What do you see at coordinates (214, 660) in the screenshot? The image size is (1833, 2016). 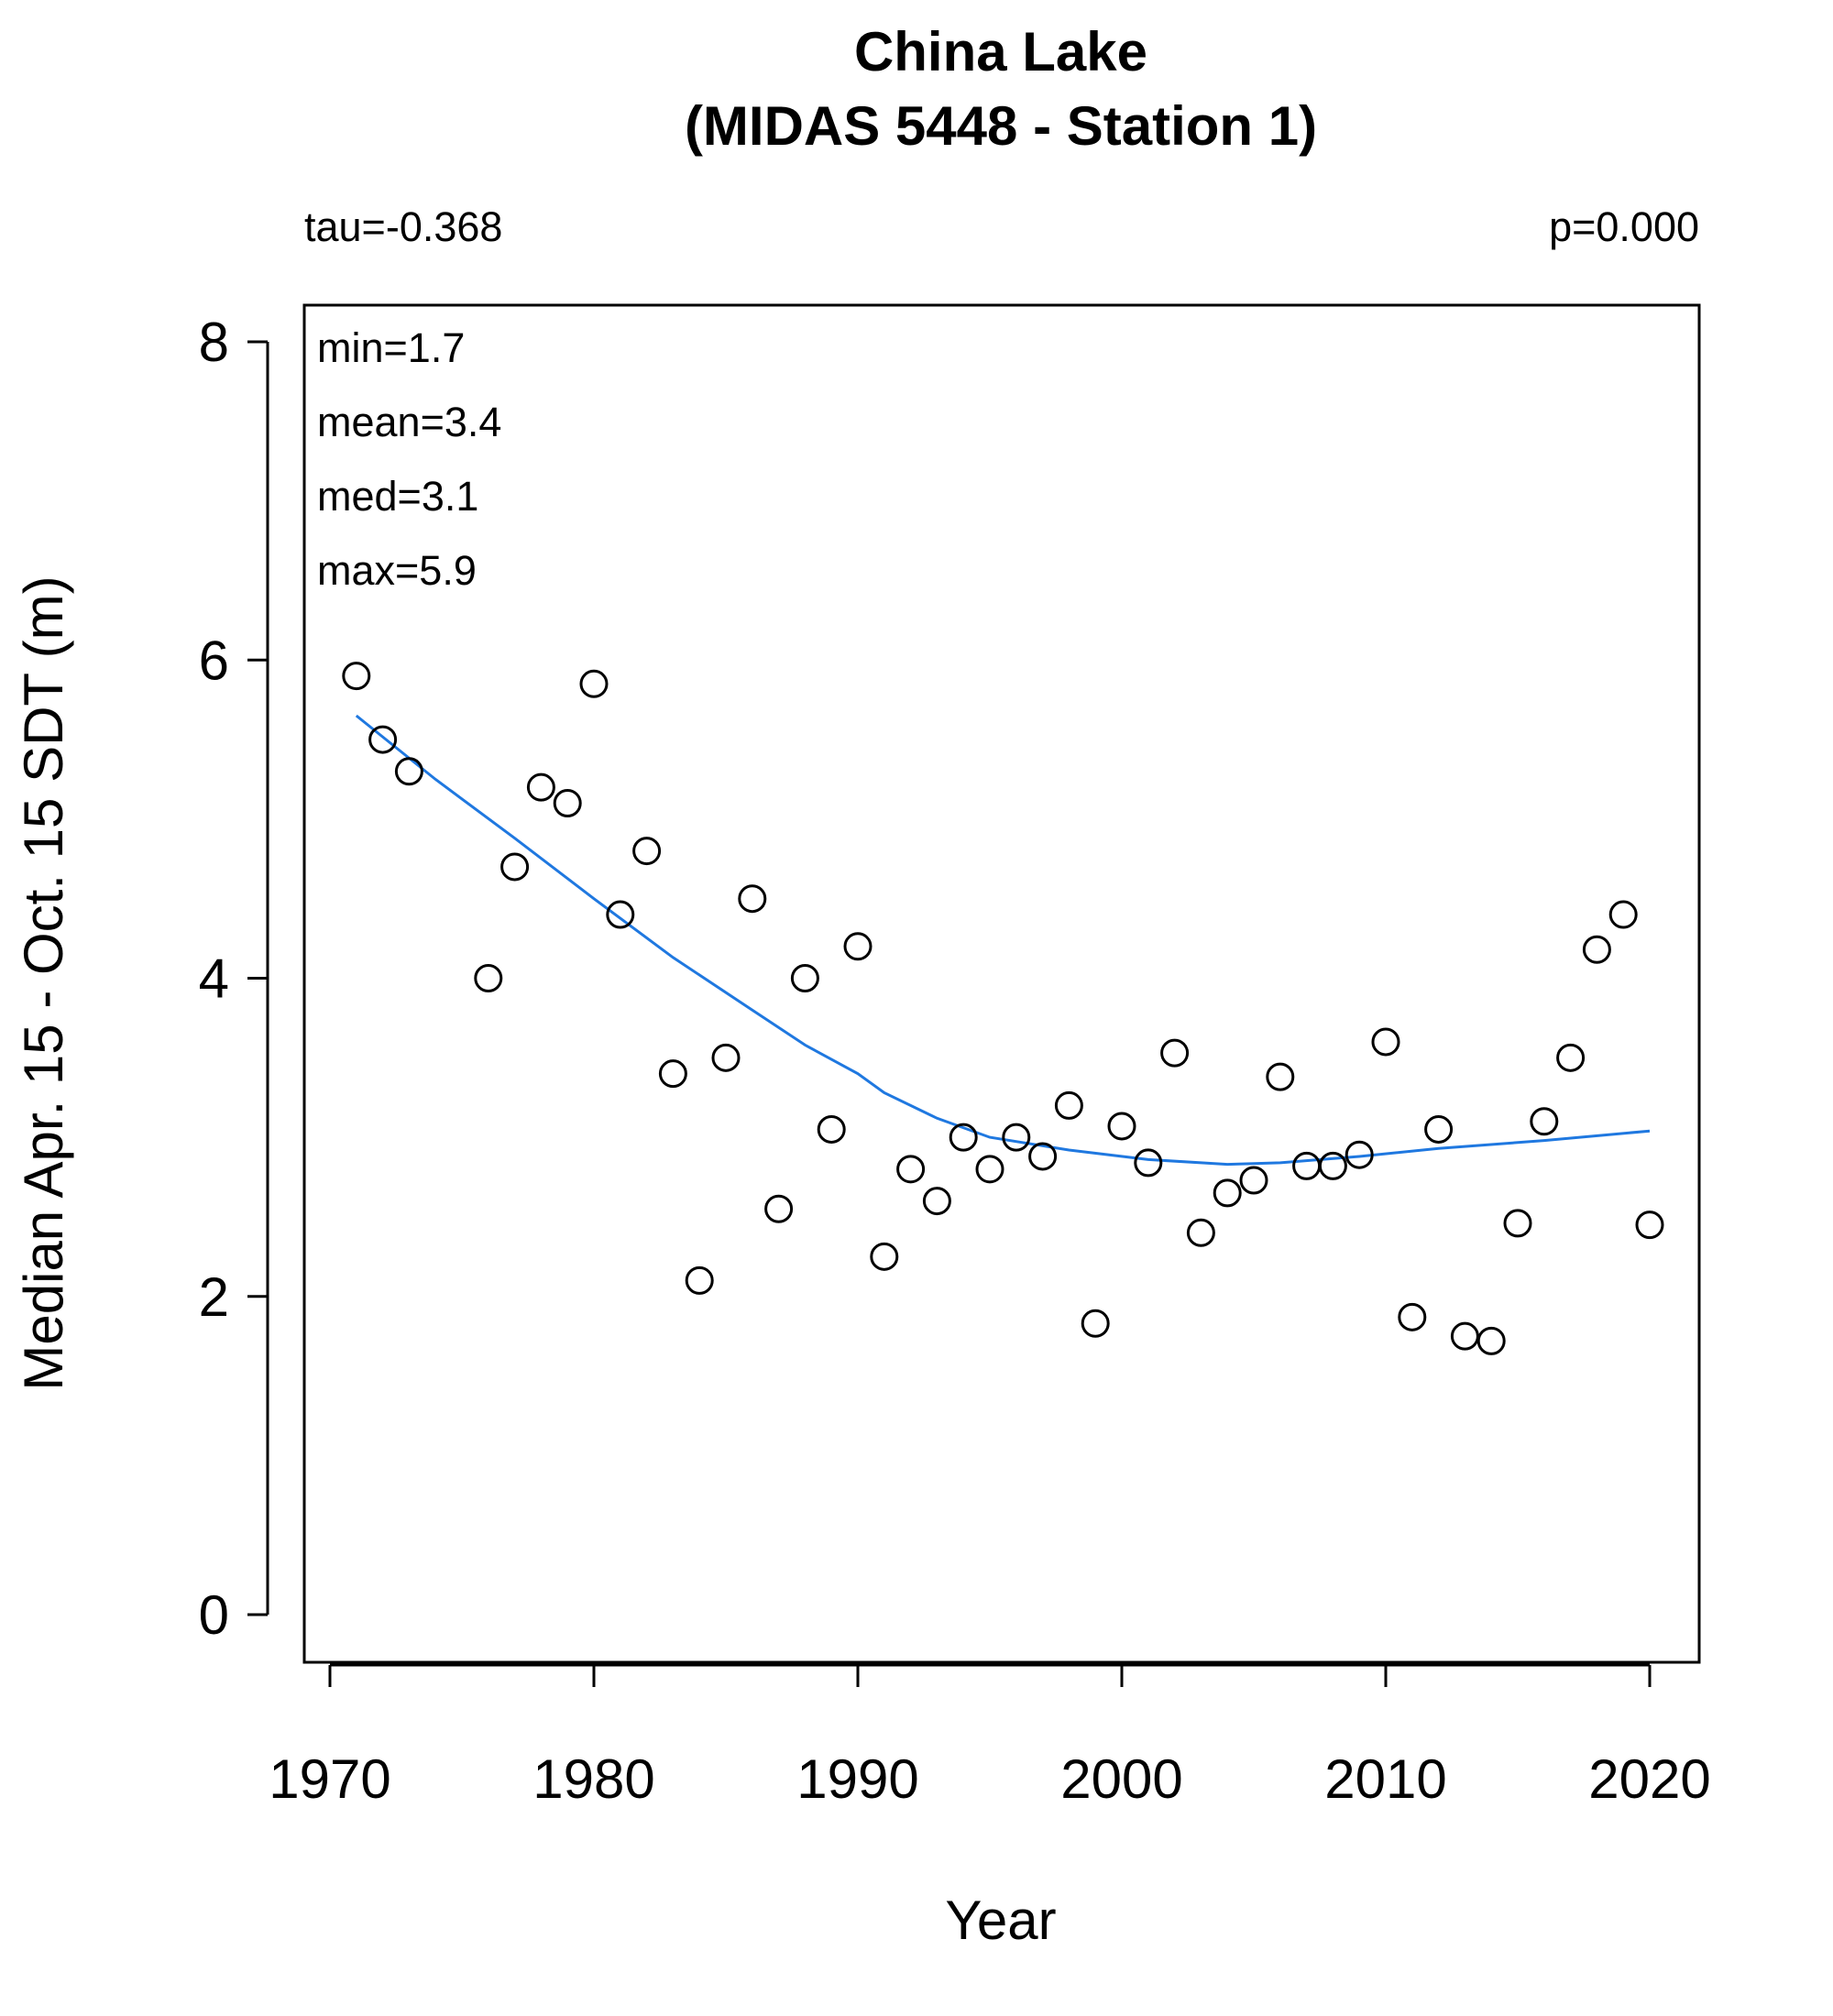 I see `y-tick-label: 6` at bounding box center [214, 660].